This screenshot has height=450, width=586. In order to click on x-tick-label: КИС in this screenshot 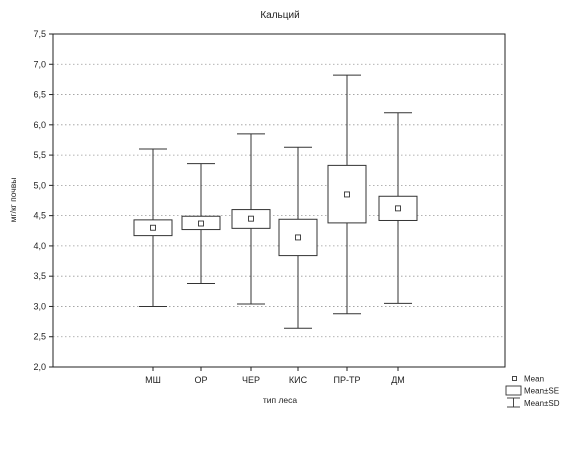, I will do `click(298, 380)`.